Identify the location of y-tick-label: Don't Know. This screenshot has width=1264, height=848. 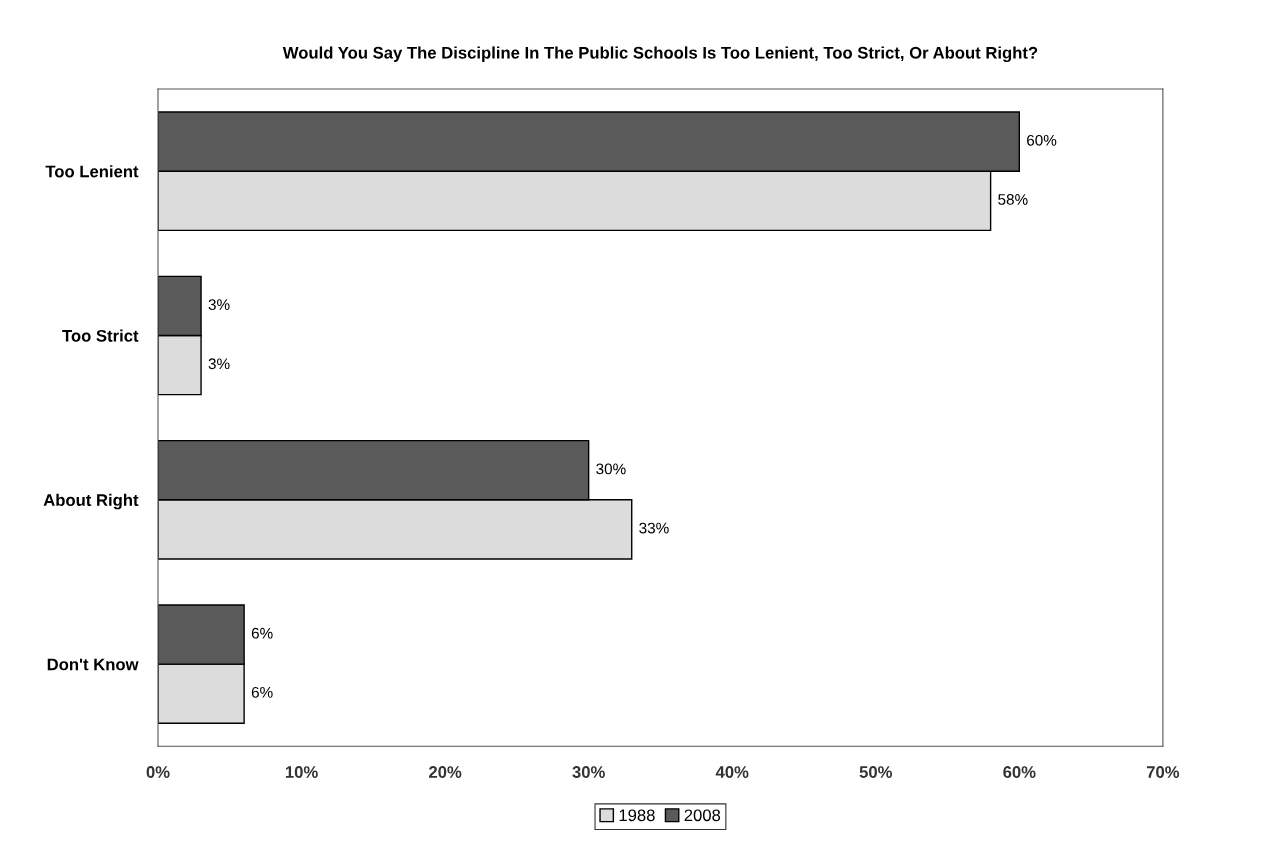
(93, 664).